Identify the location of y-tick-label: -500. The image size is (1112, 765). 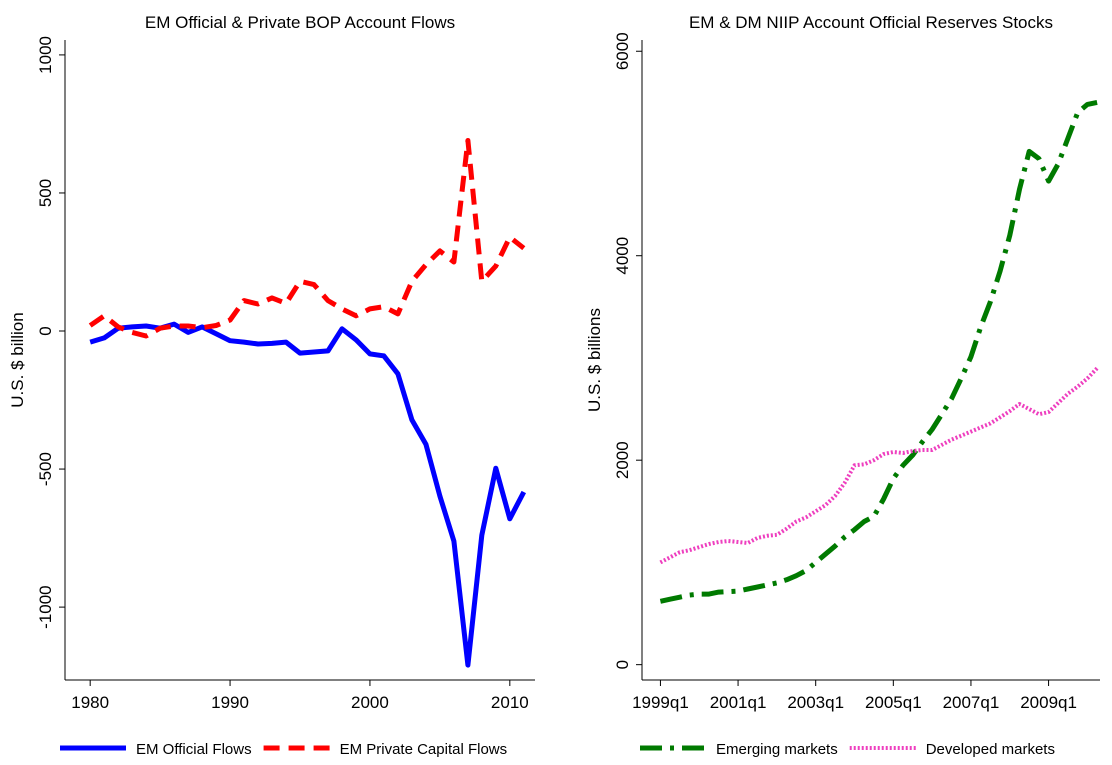
(45, 469).